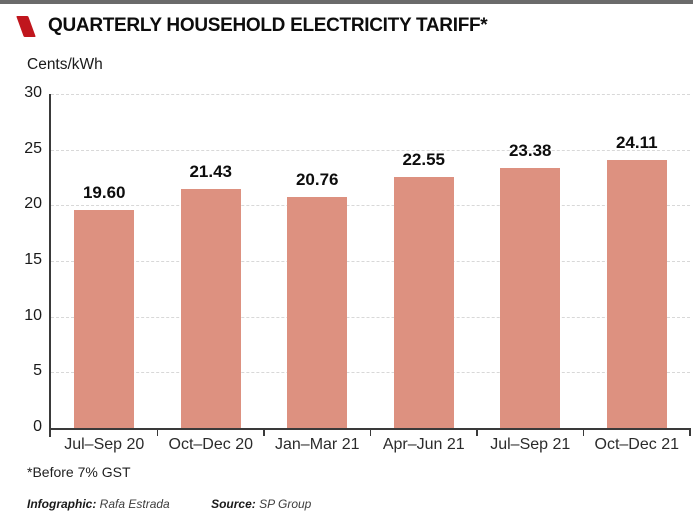  Describe the element at coordinates (33, 204) in the screenshot. I see `y-tick-label-20: 20` at that location.